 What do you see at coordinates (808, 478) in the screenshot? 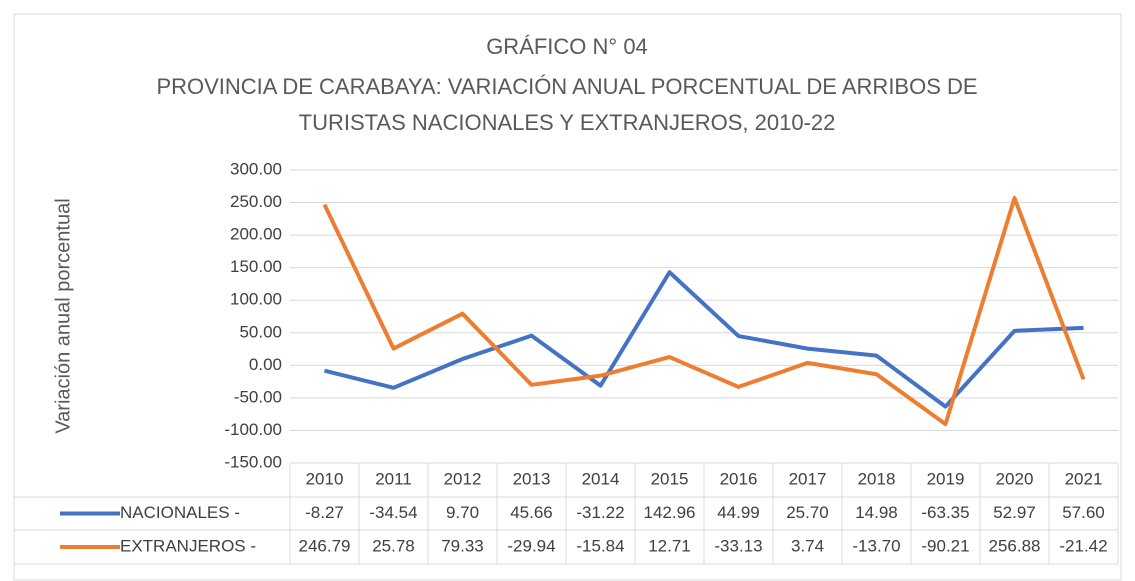
I see `x-tick-label: 2017` at bounding box center [808, 478].